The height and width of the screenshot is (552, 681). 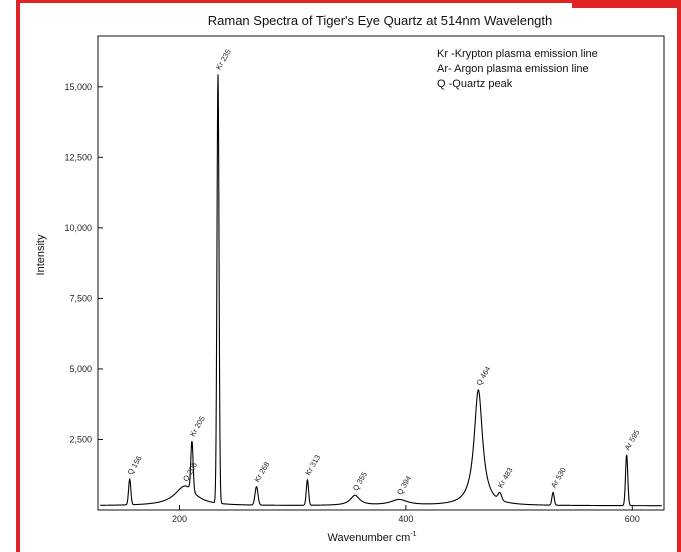 What do you see at coordinates (179, 519) in the screenshot?
I see `x-tick-label: 200` at bounding box center [179, 519].